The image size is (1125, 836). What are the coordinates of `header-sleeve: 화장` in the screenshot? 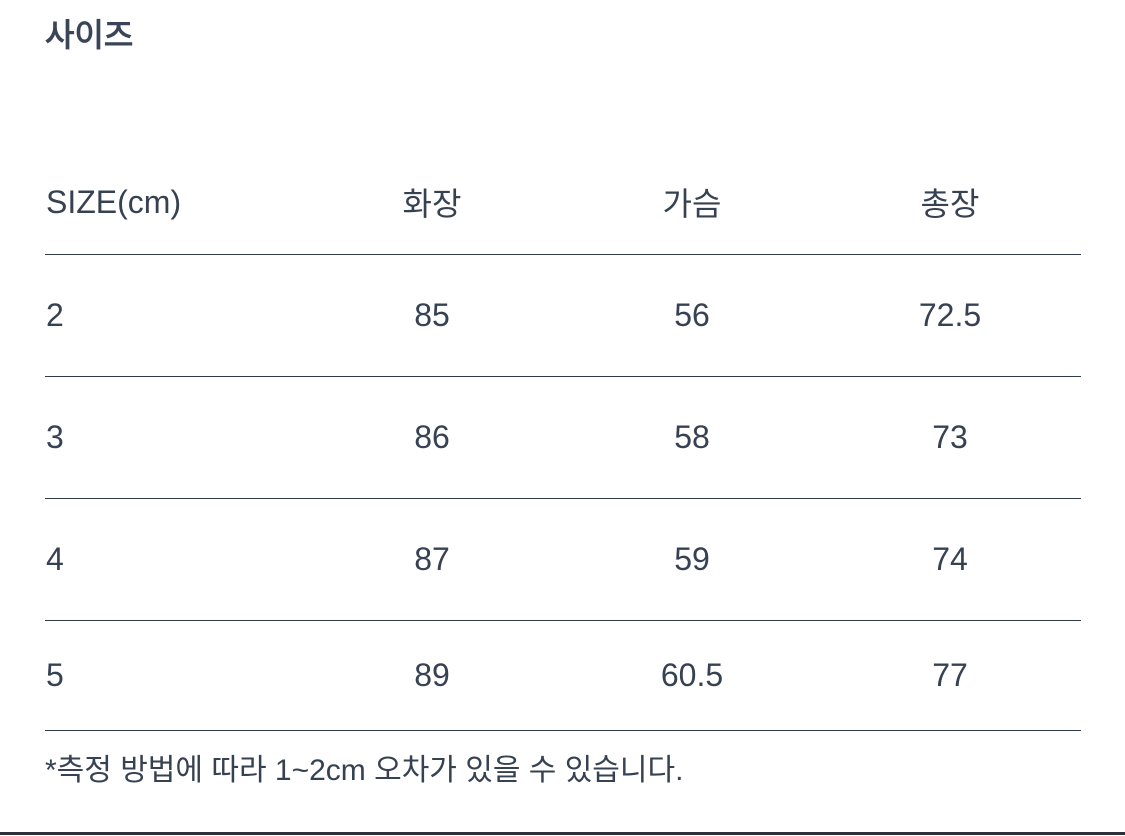 It's located at (432, 204).